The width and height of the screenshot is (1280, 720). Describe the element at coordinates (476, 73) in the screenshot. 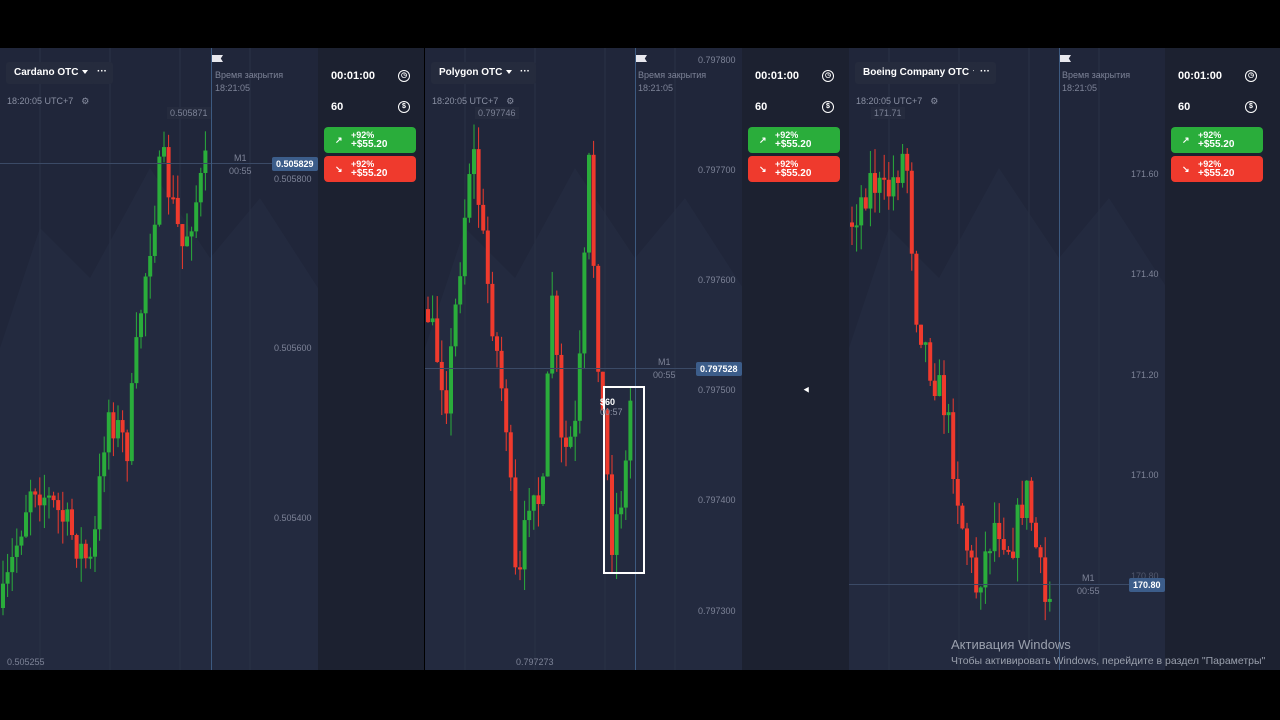

I see `asset-selector: Polygon OTC` at that location.